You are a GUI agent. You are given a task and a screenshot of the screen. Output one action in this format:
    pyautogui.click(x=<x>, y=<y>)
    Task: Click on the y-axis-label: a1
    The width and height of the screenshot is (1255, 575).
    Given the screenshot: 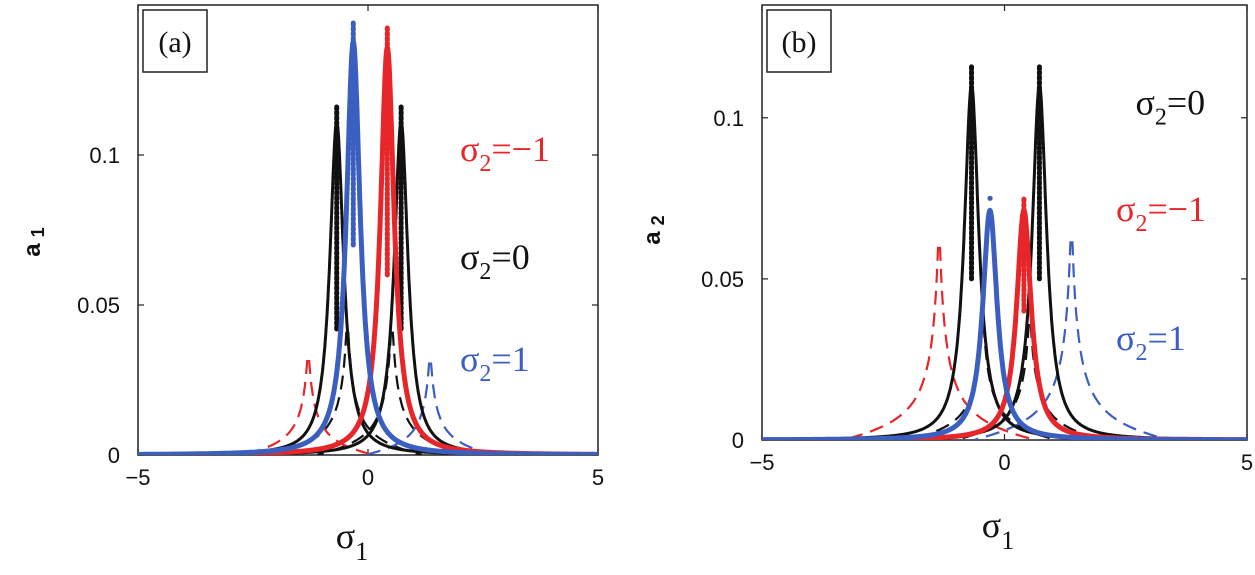 What is the action you would take?
    pyautogui.click(x=33, y=241)
    